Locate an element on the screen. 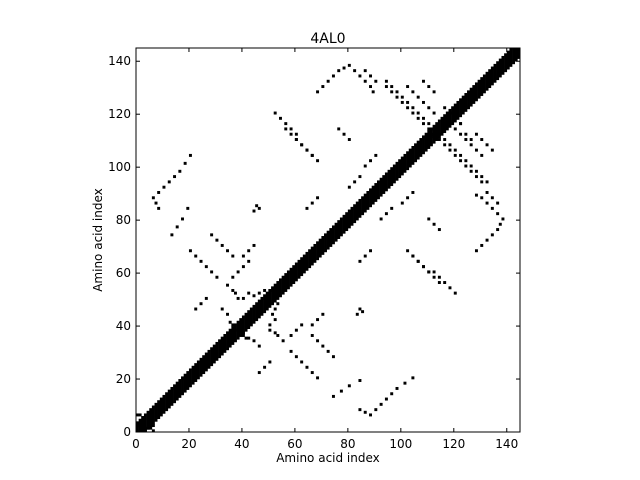 This screenshot has width=640, height=480. y-tick-label: 20 is located at coordinates (123, 379).